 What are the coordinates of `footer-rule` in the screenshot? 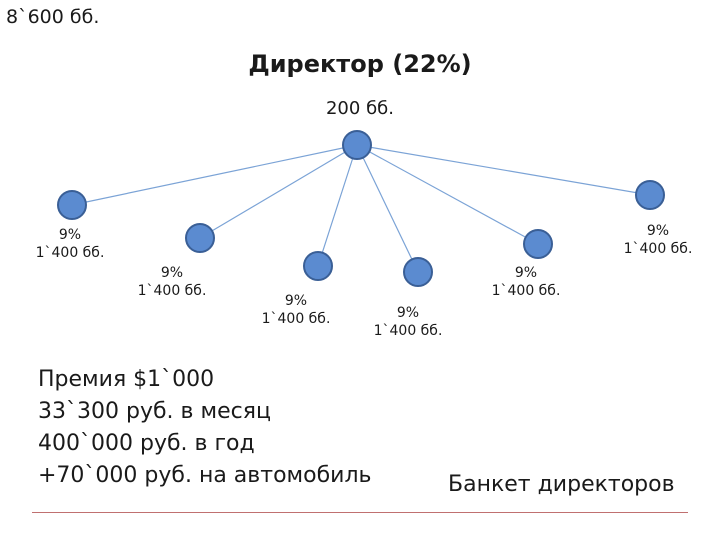 It's located at (360, 512).